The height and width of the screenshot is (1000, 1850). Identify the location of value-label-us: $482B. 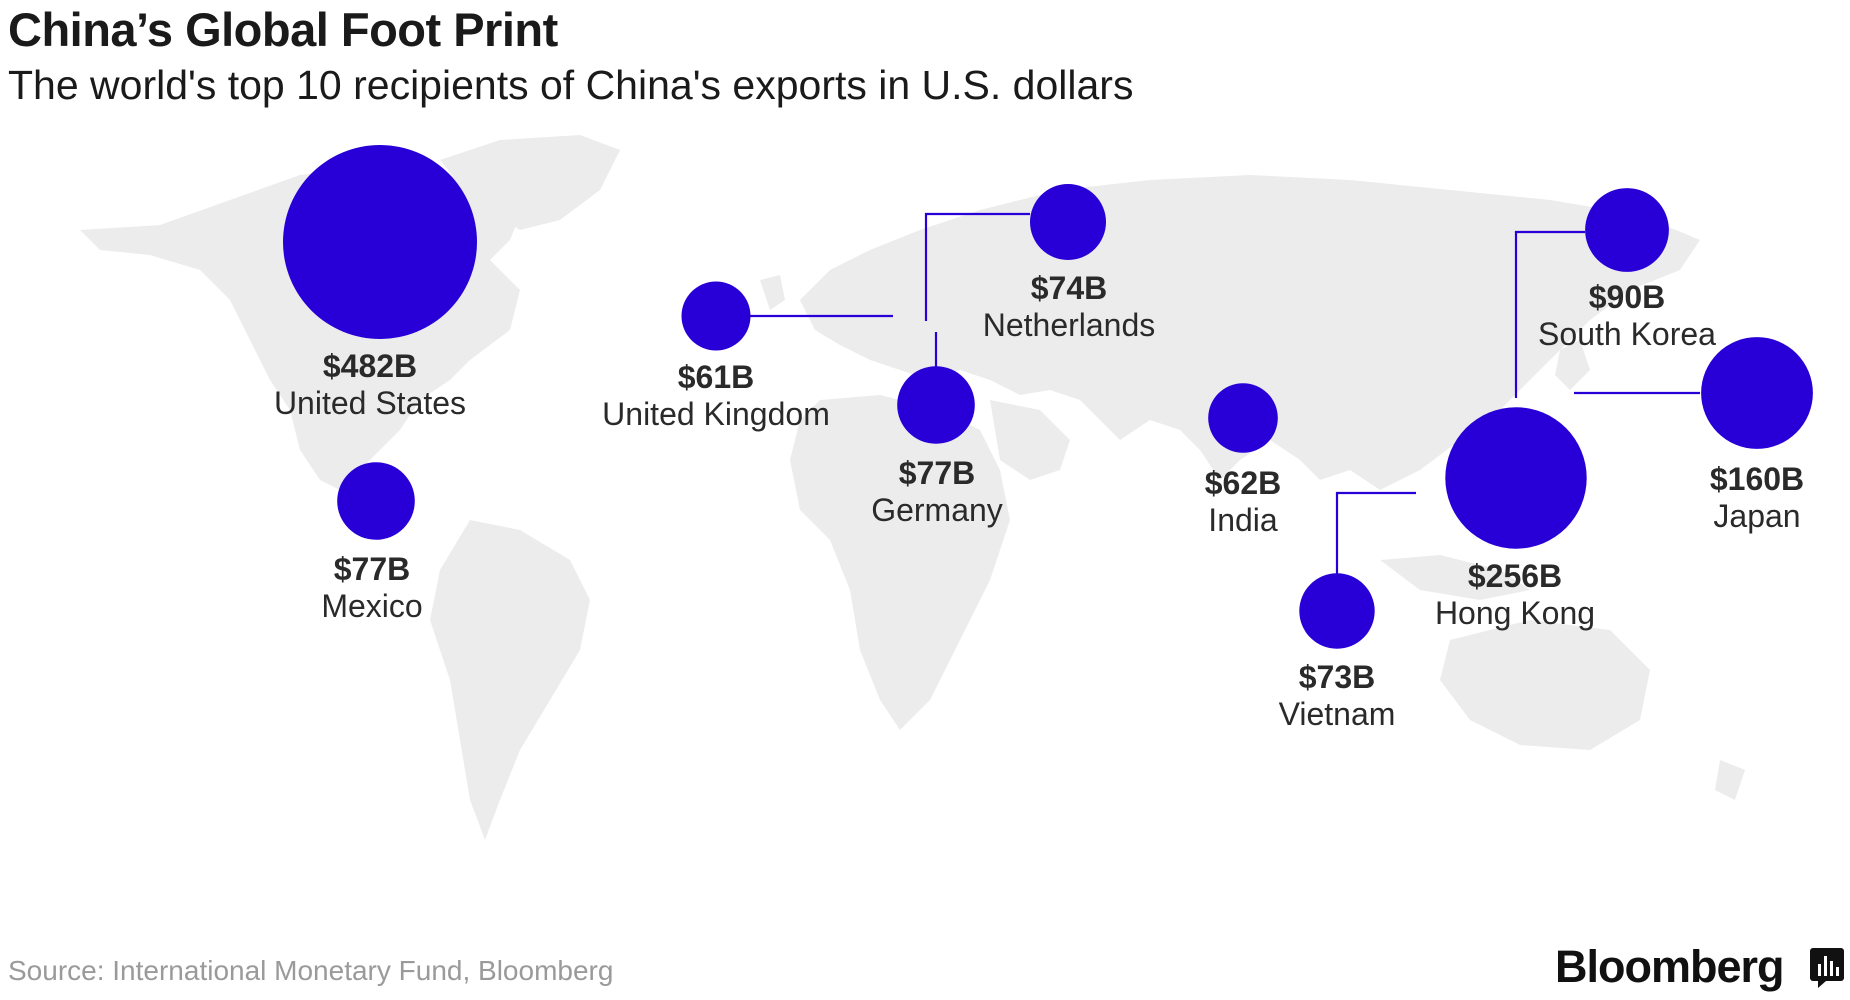
(370, 366).